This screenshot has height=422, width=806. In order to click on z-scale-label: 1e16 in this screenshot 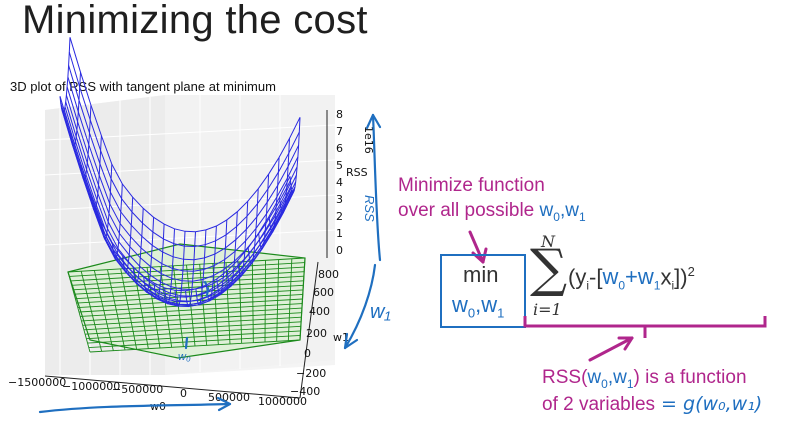, I will do `click(368, 140)`.